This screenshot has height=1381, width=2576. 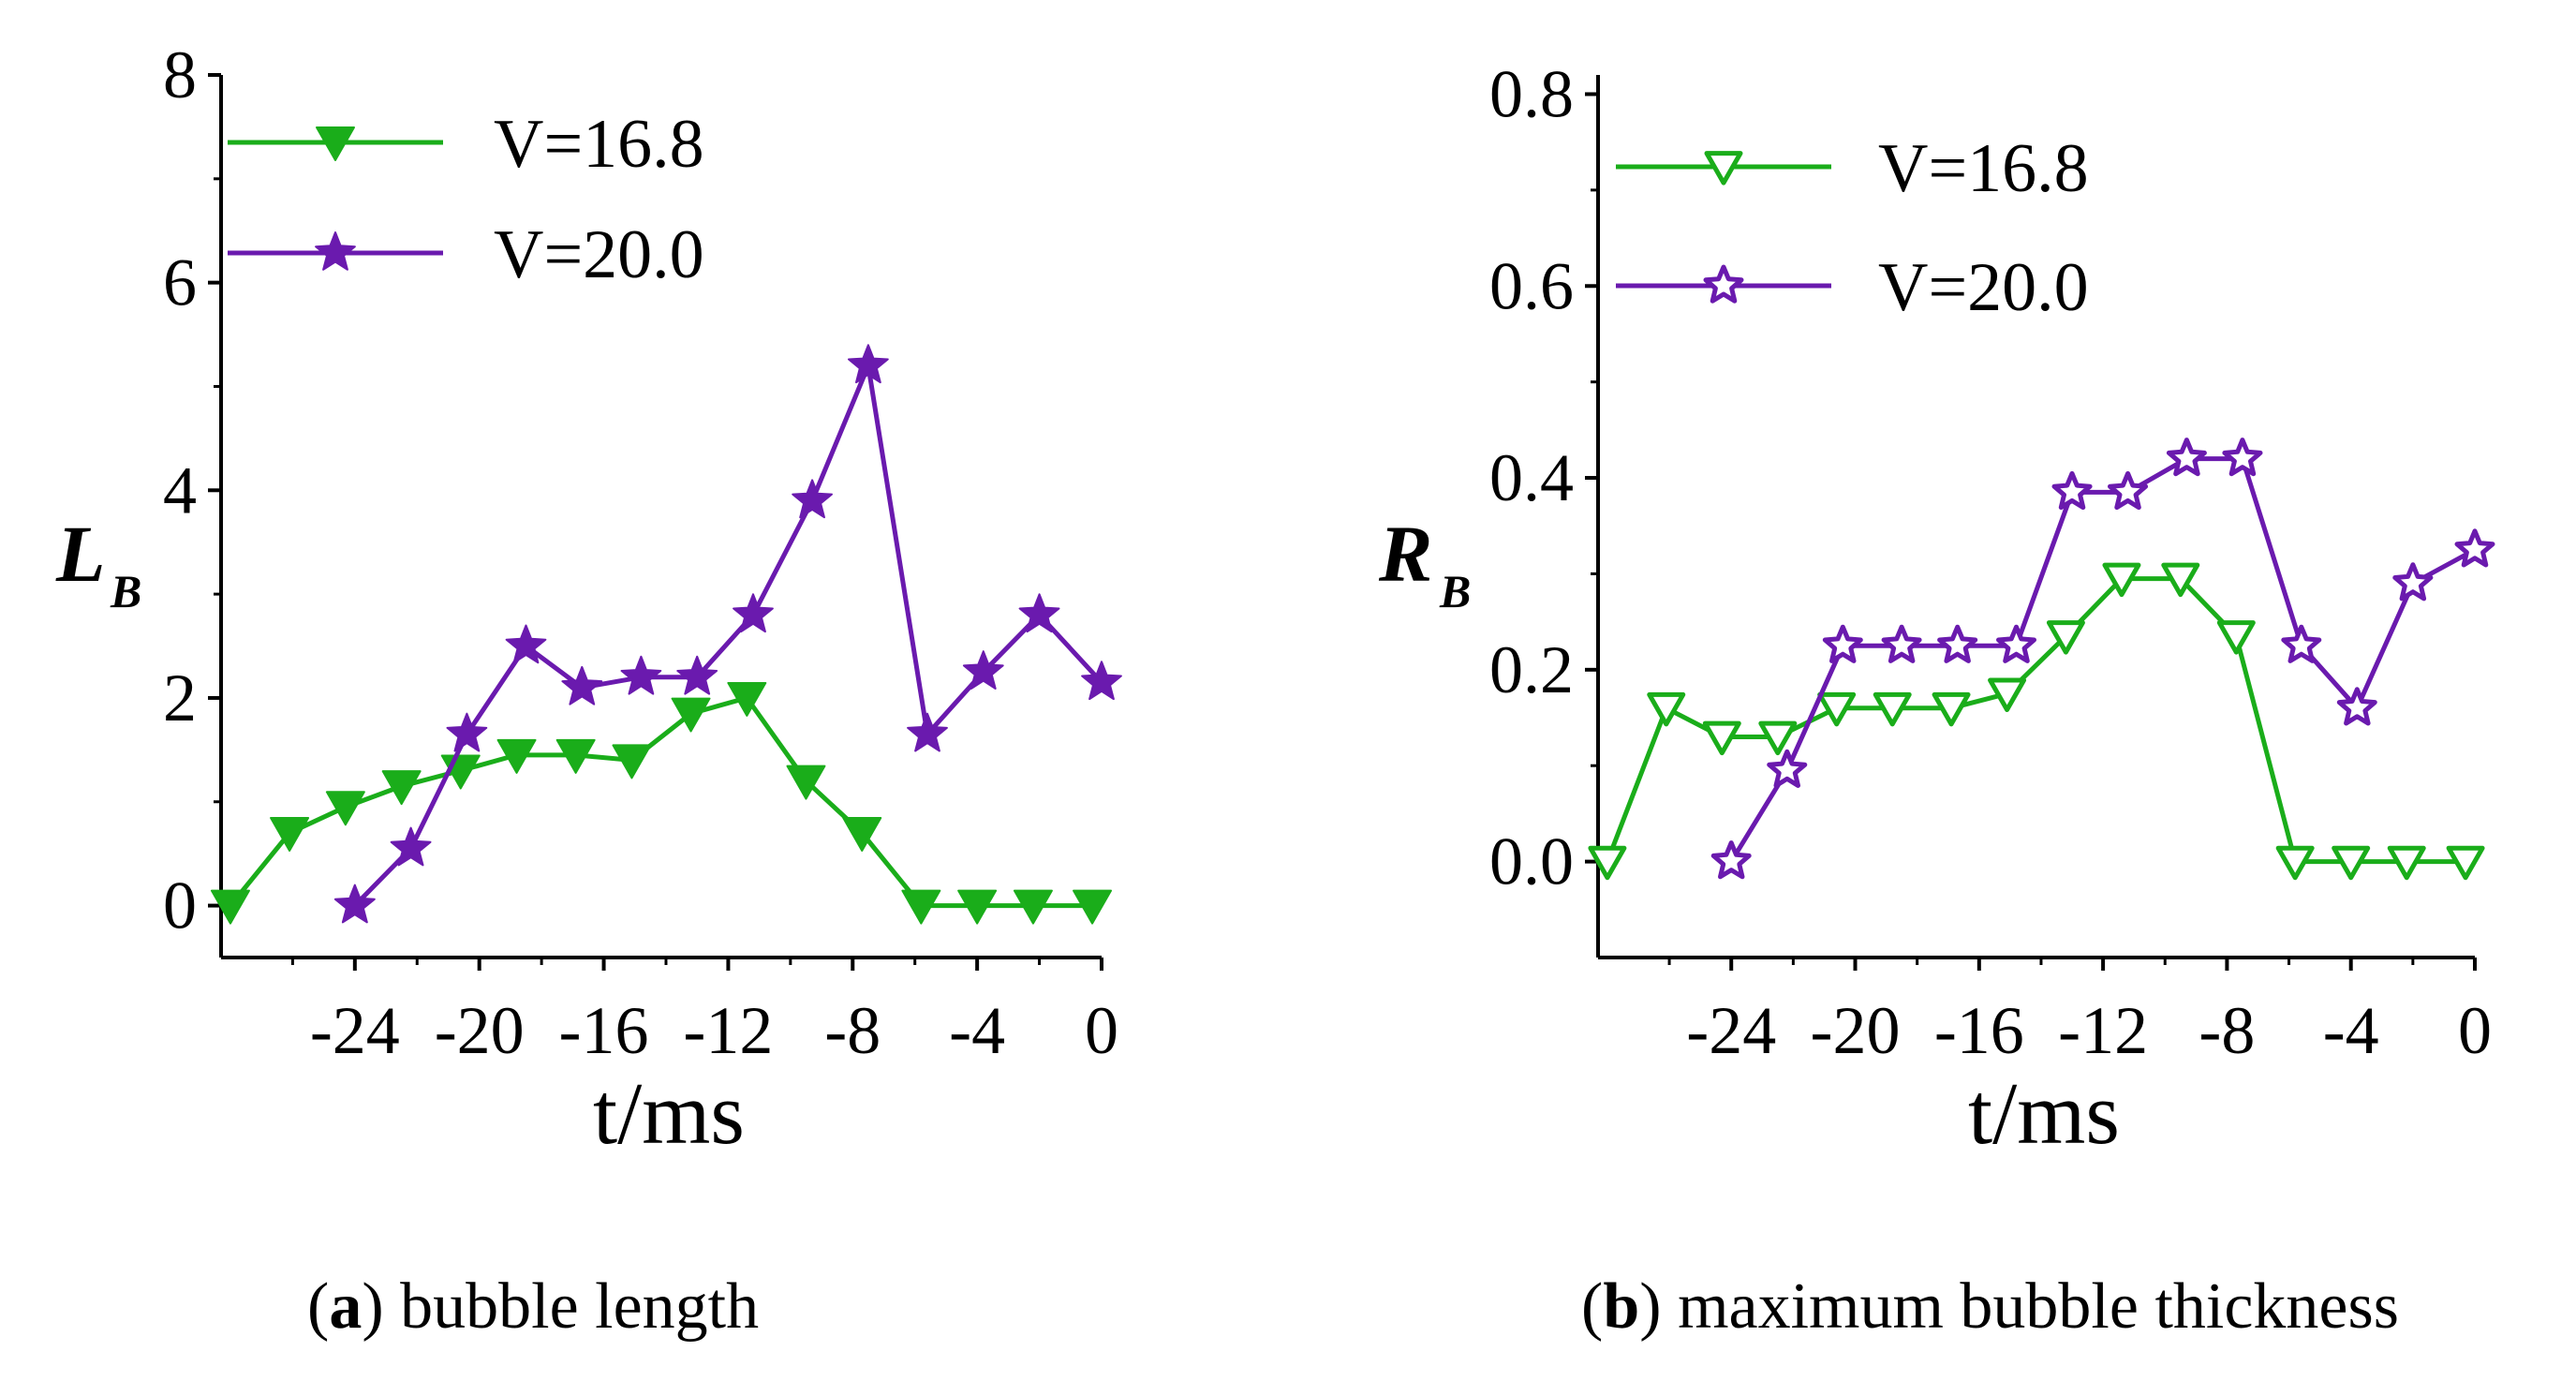 What do you see at coordinates (80, 554) in the screenshot?
I see `chart-a-y-label: L` at bounding box center [80, 554].